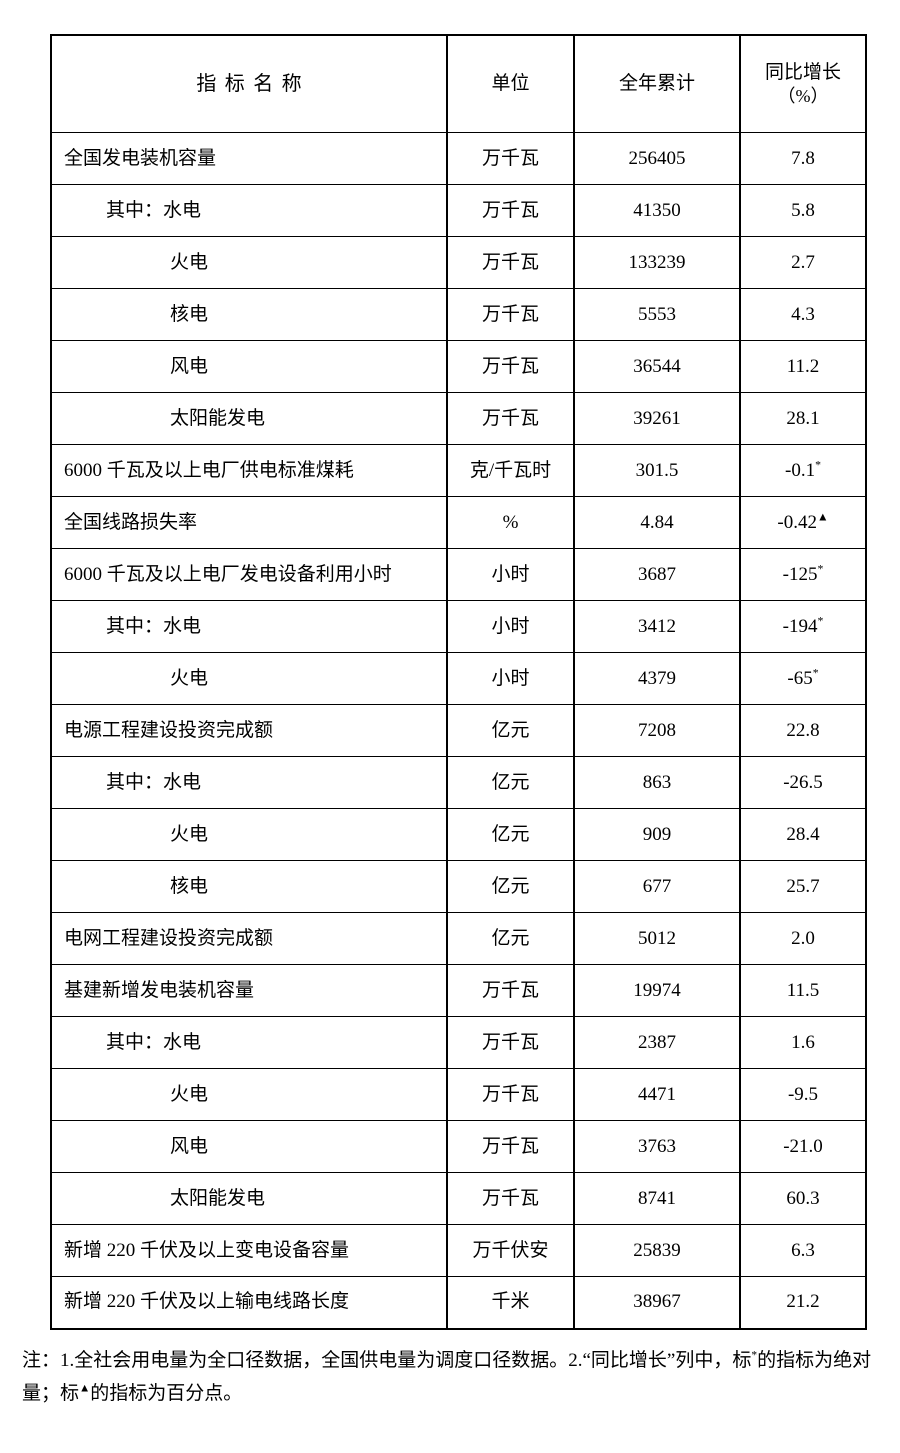 Image resolution: width=900 pixels, height=1453 pixels. Describe the element at coordinates (803, 938) in the screenshot. I see `yoy-value: 2.0` at that location.